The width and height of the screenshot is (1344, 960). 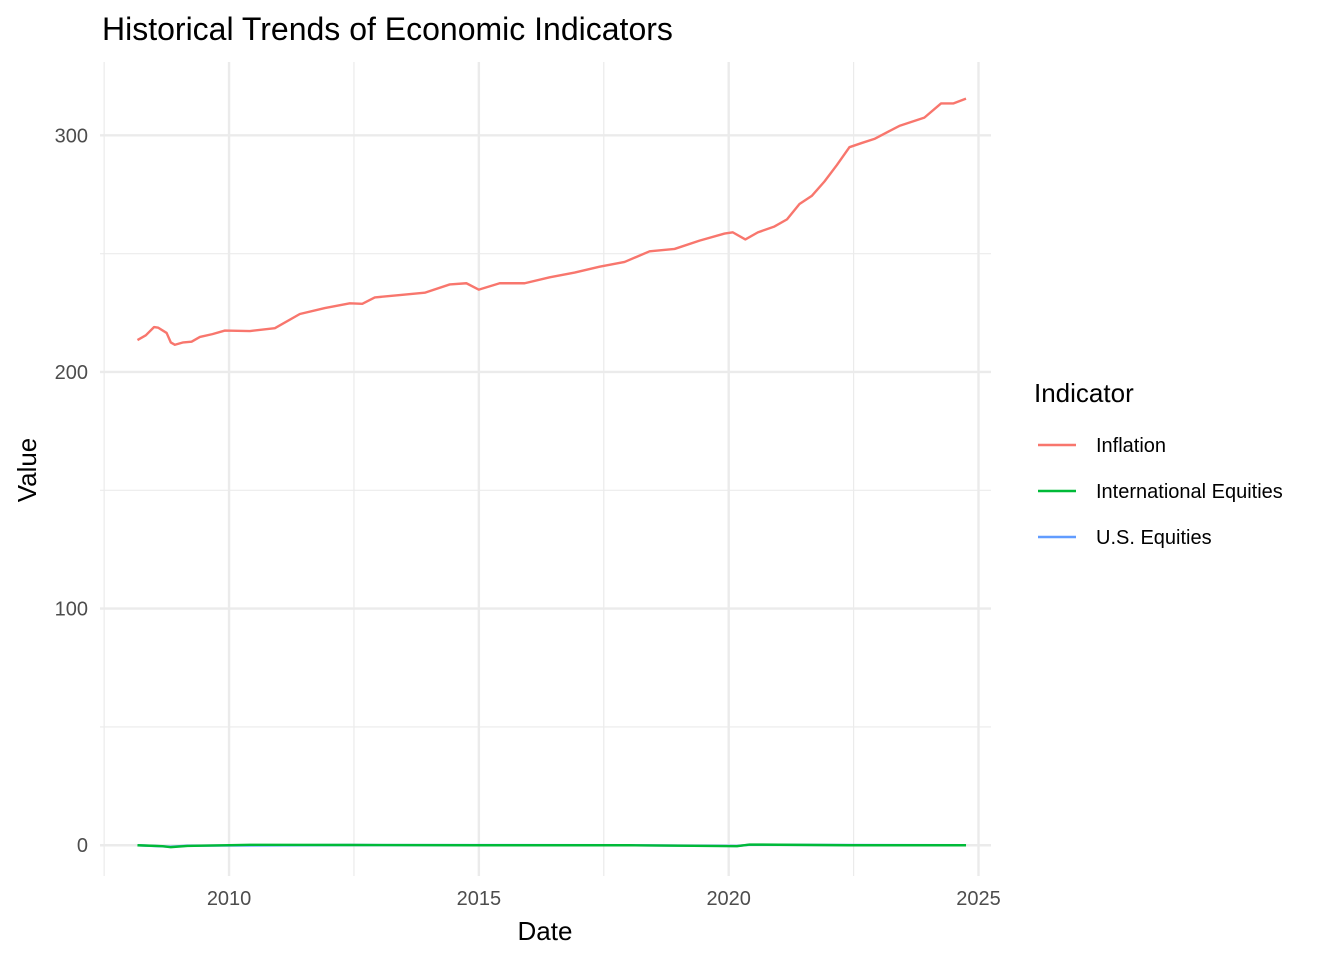 I want to click on x-tick-label: 2010, so click(x=229, y=899).